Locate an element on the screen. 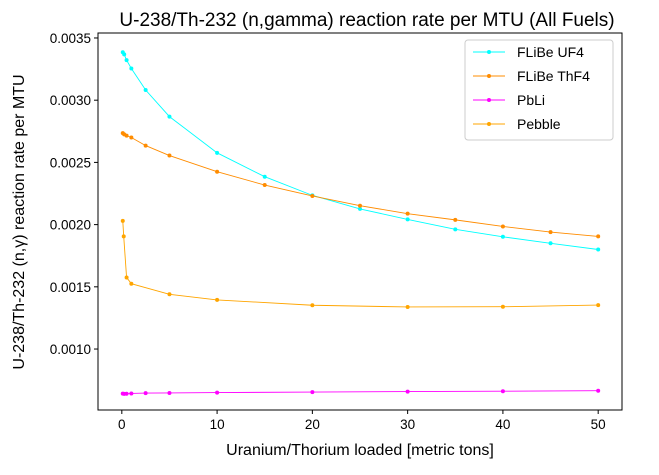 The height and width of the screenshot is (475, 659). y-tick-label: 0.0010 is located at coordinates (70, 349).